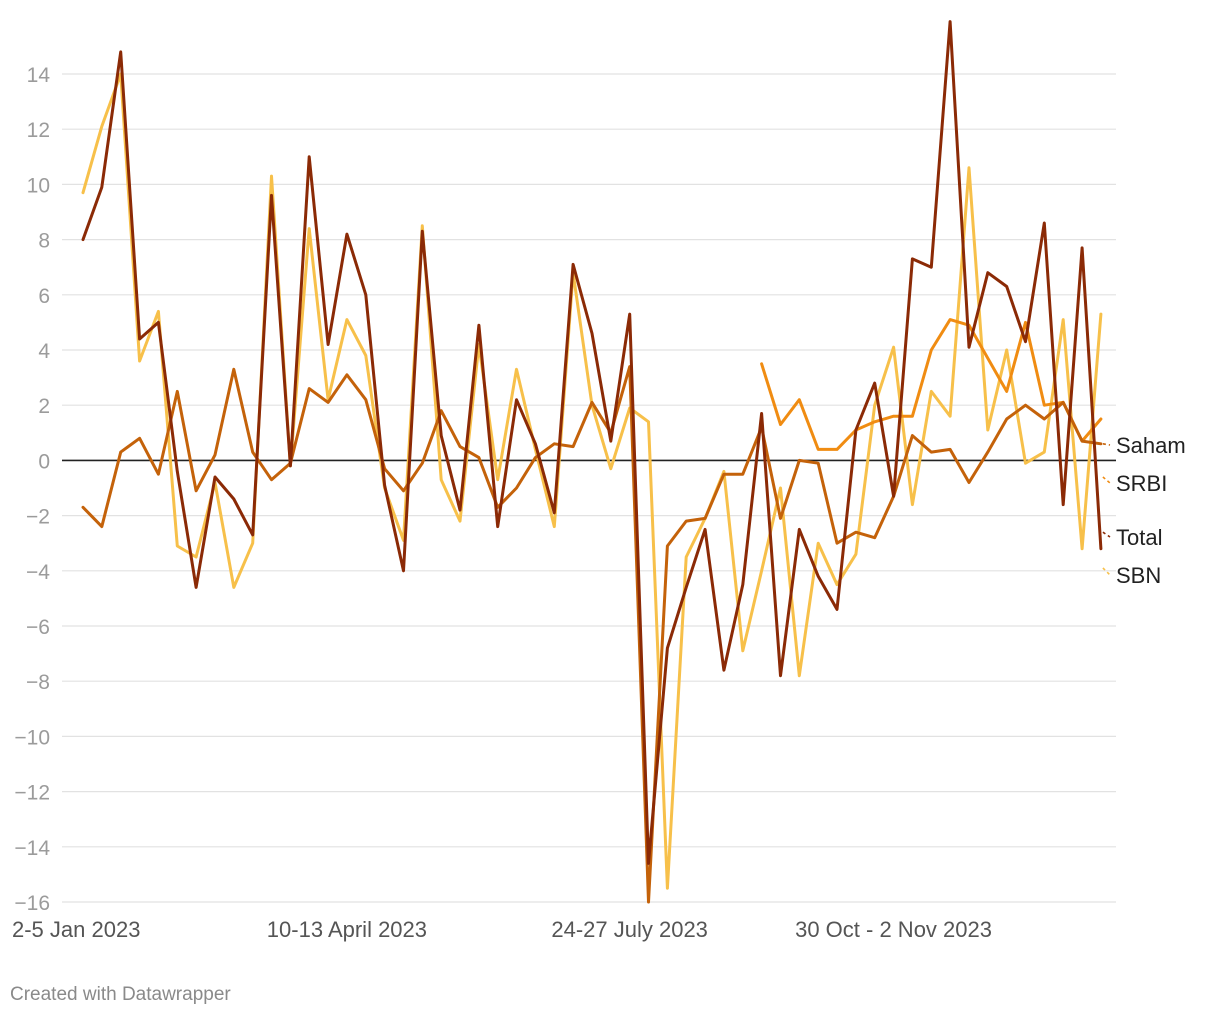 The height and width of the screenshot is (1020, 1220). I want to click on x-tick-label: 24-27 July 2023, so click(629, 929).